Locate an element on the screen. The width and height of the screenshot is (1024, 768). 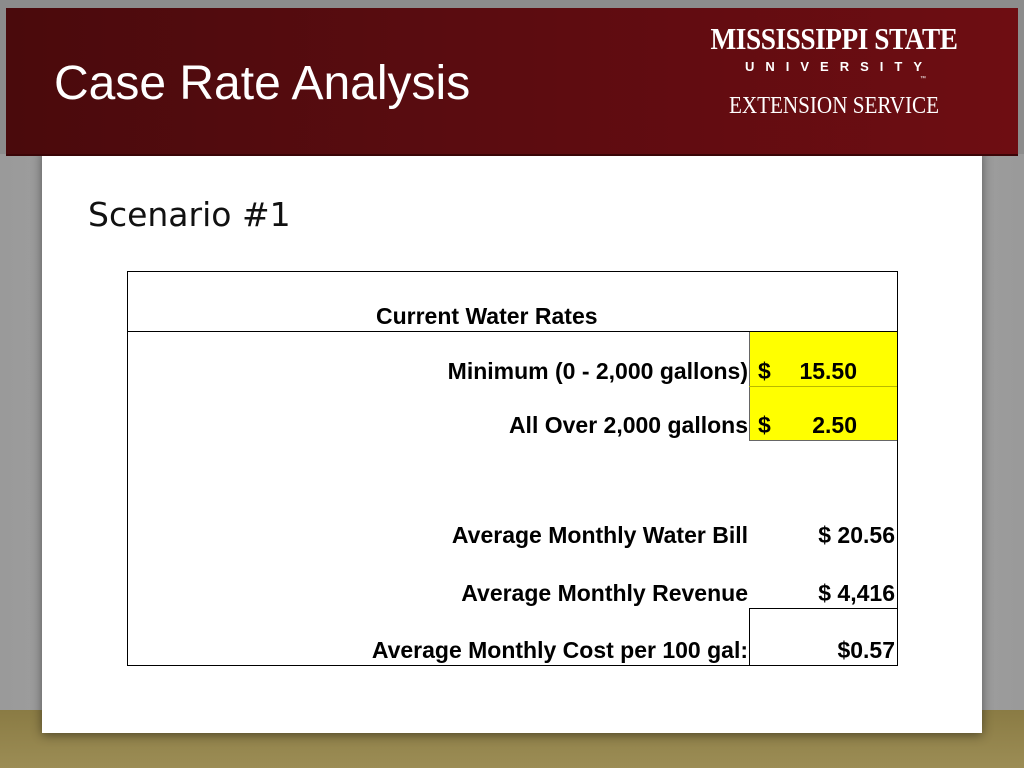
logo-extension-service: EXTENSION SERVICE is located at coordinates (834, 106).